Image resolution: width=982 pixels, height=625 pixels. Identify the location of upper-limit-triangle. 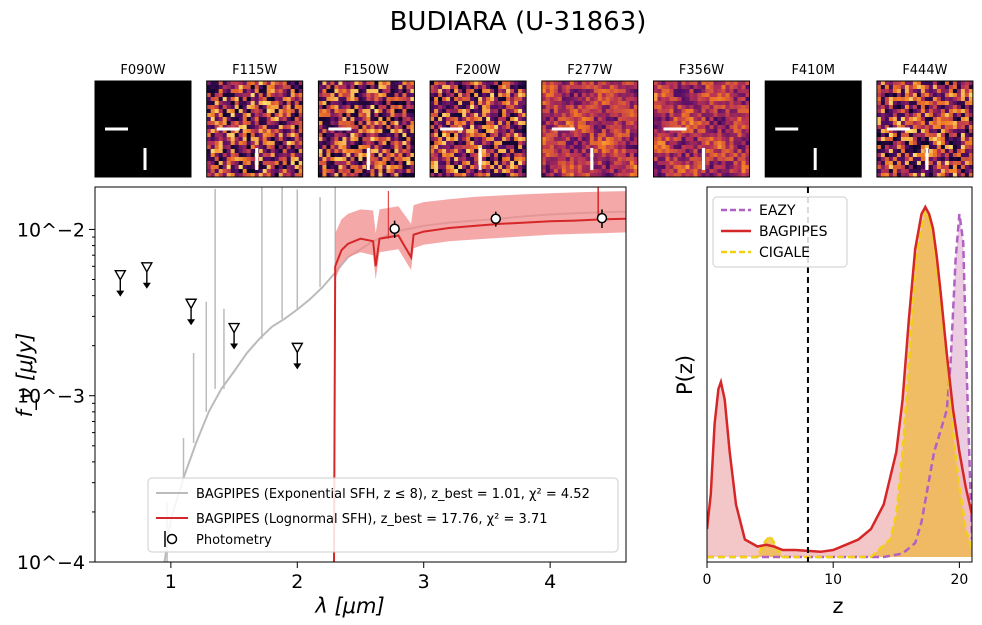
(147, 268).